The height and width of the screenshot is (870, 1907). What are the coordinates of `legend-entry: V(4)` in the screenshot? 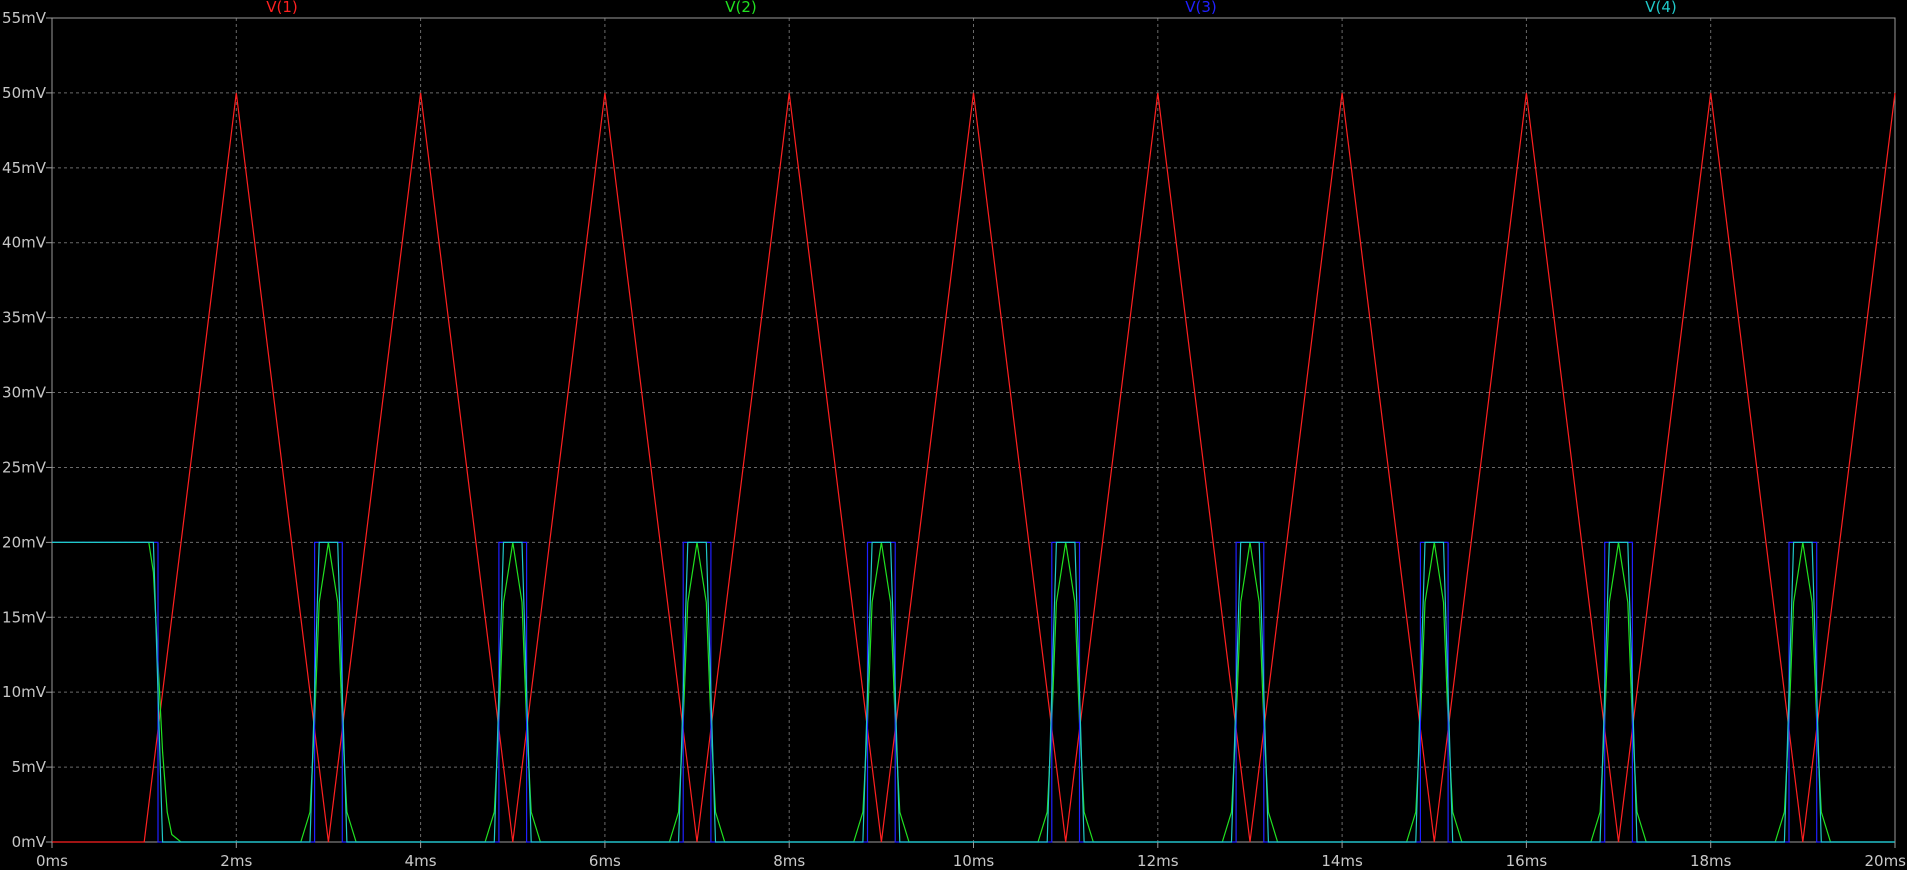 It's located at (1661, 8).